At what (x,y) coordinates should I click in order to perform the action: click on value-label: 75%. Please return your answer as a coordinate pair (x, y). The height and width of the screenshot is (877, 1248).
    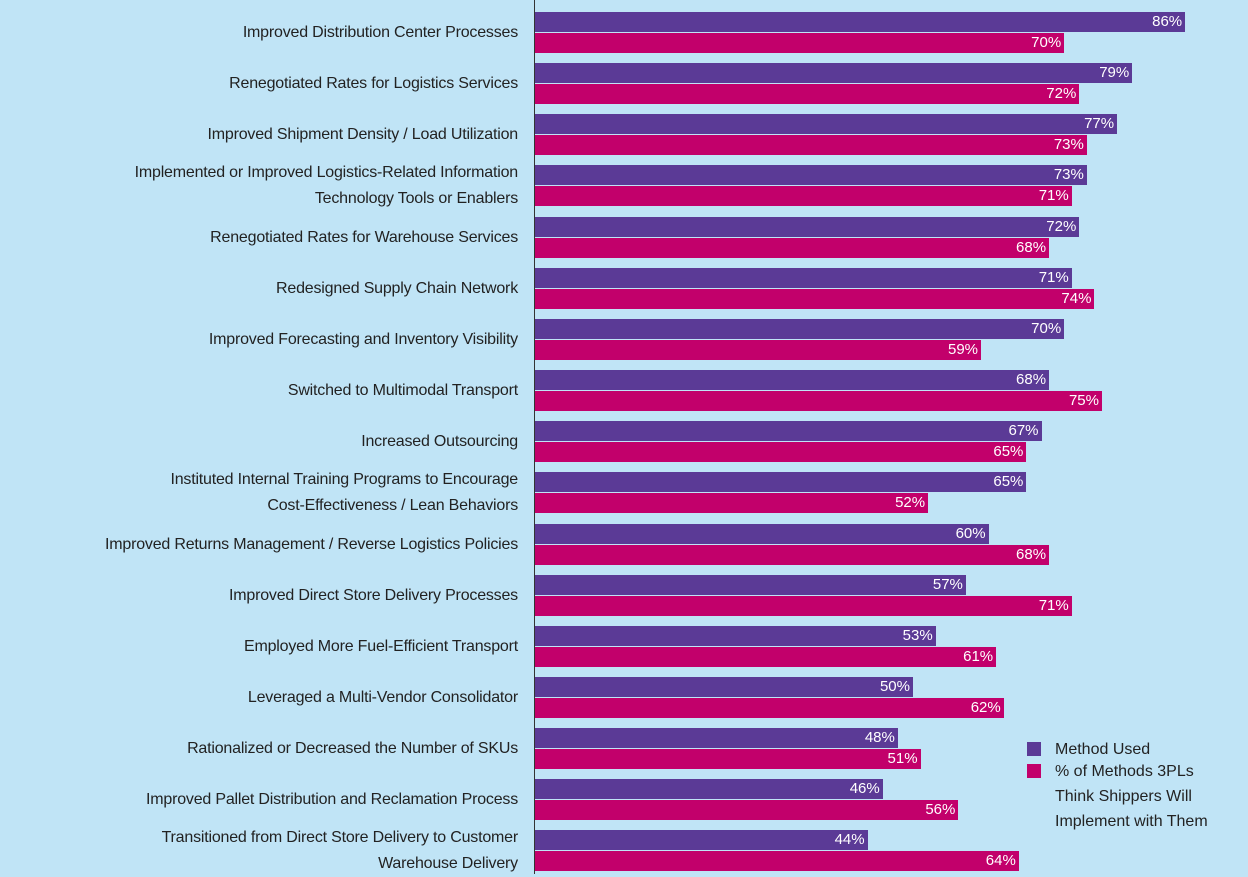
    Looking at the image, I should click on (1083, 401).